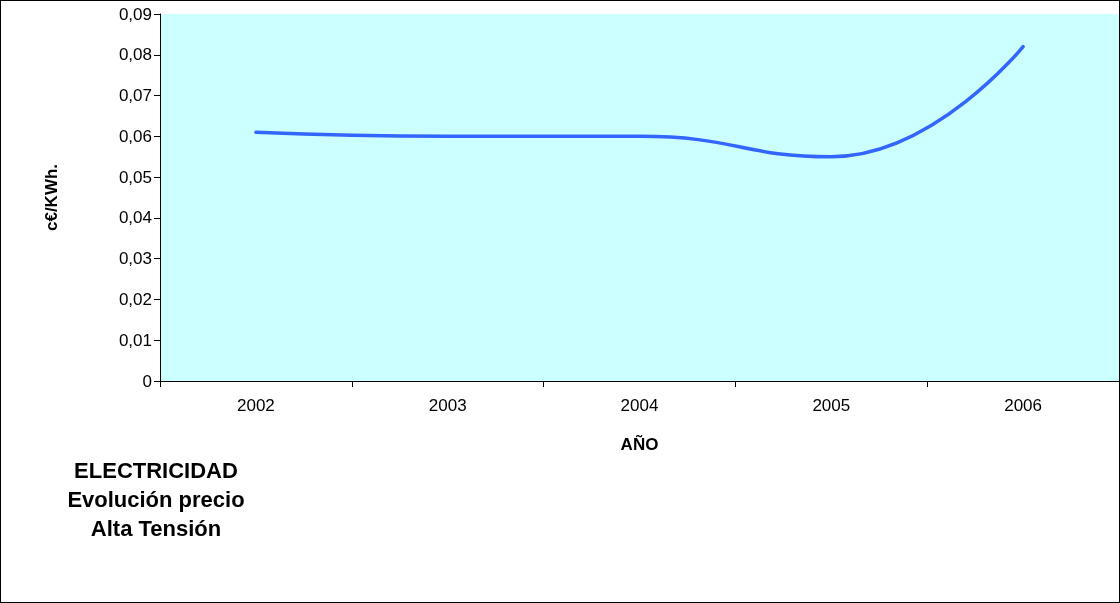 This screenshot has width=1120, height=603. I want to click on y-tick-label: 0,06, so click(135, 136).